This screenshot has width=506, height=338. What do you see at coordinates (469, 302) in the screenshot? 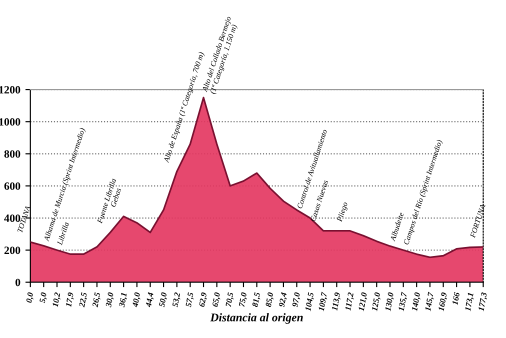
I see `x-tick-label: 173,1` at bounding box center [469, 302].